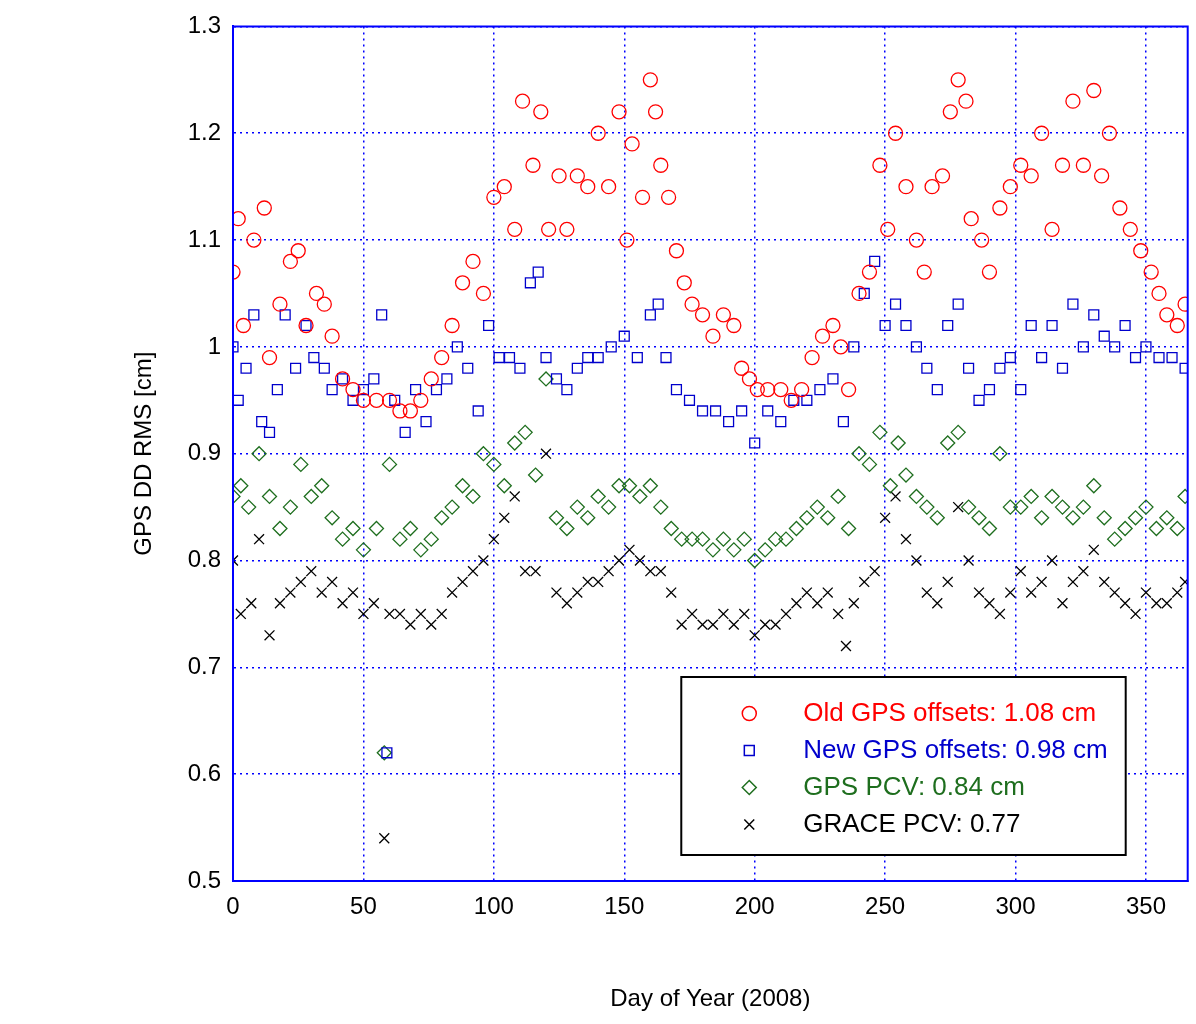 The height and width of the screenshot is (1024, 1196). What do you see at coordinates (204, 238) in the screenshot?
I see `y-tick-label: 1.1` at bounding box center [204, 238].